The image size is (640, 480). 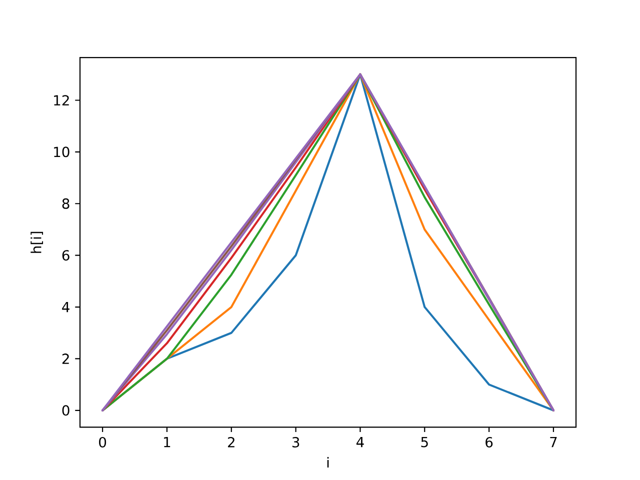 I want to click on x-tick-label: 6, so click(x=489, y=442).